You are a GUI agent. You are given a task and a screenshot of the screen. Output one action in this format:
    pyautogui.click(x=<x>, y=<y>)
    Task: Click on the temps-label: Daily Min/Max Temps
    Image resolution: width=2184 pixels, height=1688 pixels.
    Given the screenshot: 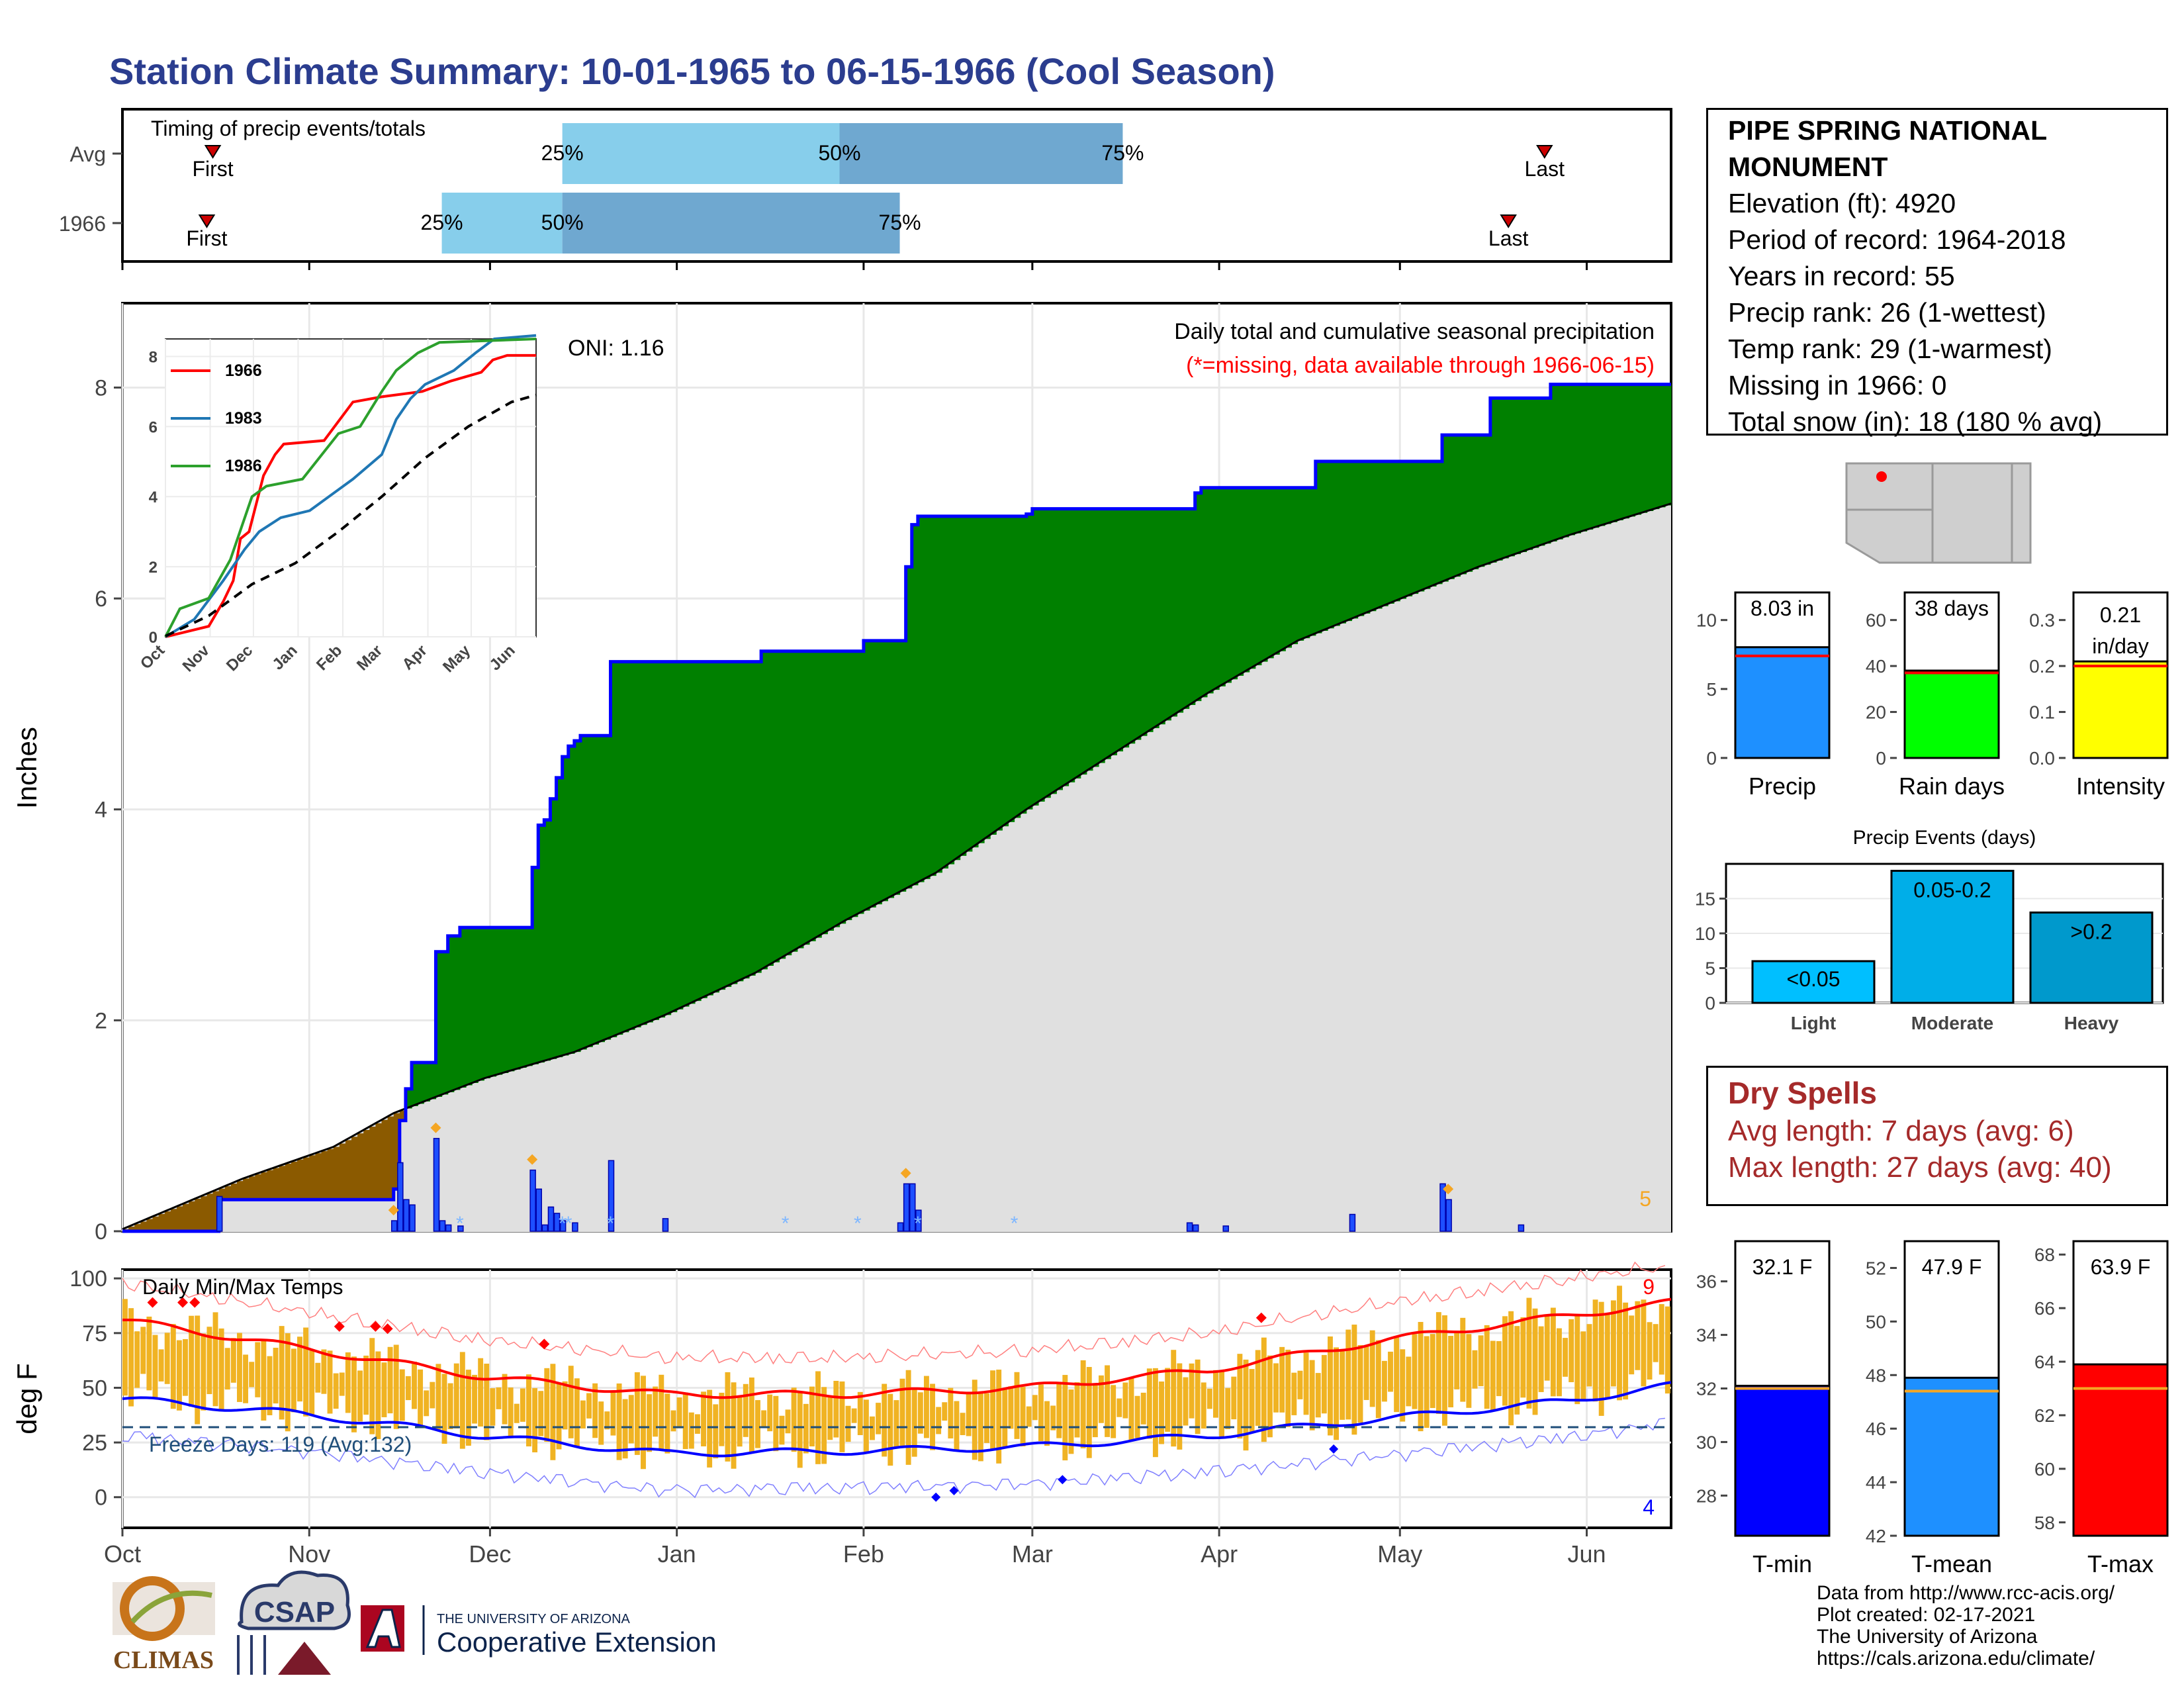 What is the action you would take?
    pyautogui.click(x=242, y=1287)
    